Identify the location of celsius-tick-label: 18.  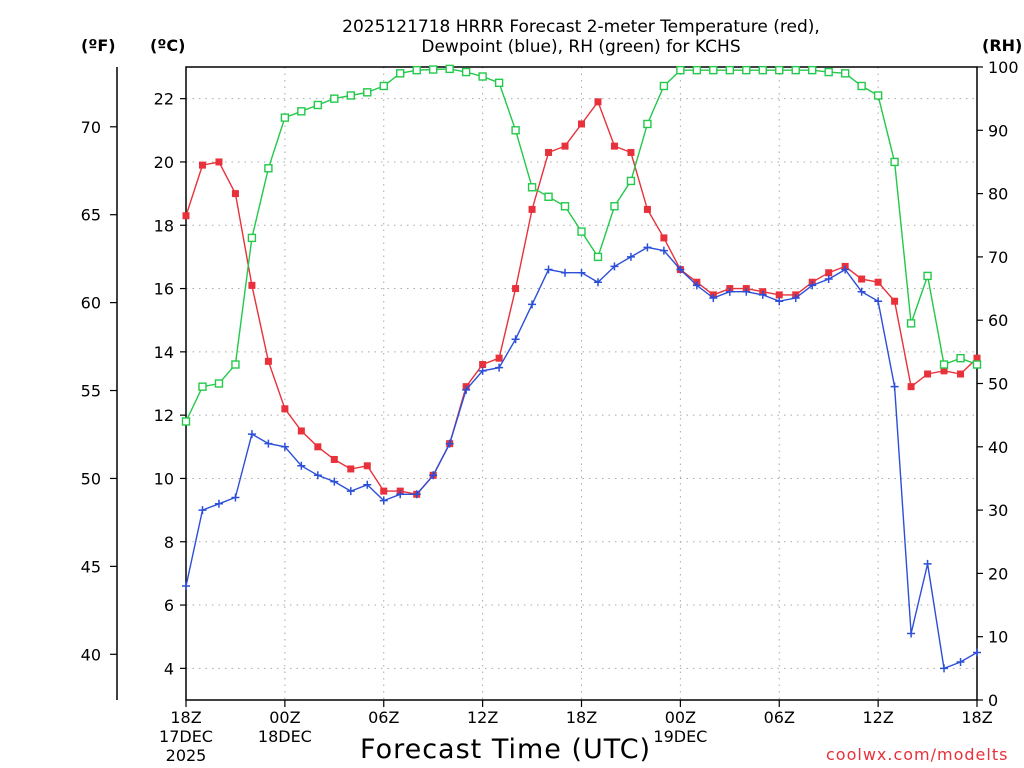
(164, 225).